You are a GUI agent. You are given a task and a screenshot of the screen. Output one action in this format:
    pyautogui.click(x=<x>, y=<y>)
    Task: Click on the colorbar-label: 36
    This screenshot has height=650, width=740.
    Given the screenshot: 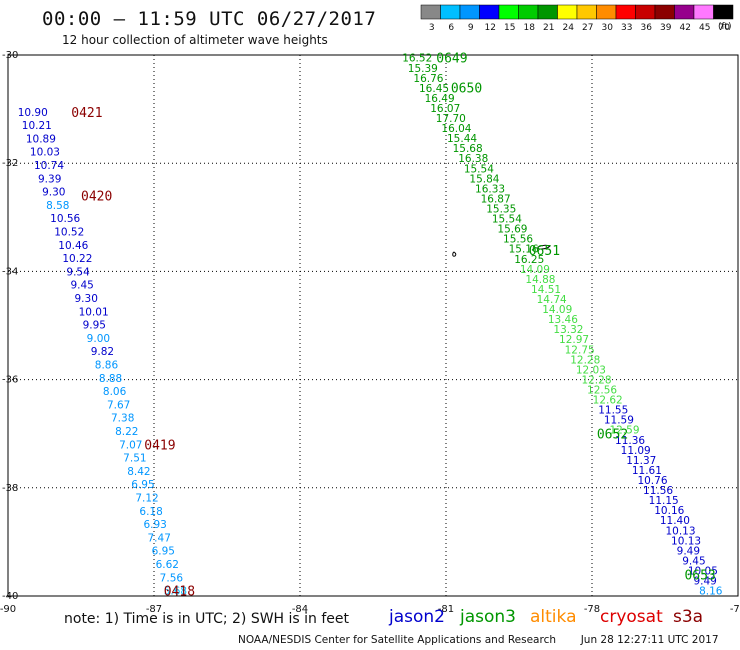 What is the action you would take?
    pyautogui.click(x=646, y=28)
    